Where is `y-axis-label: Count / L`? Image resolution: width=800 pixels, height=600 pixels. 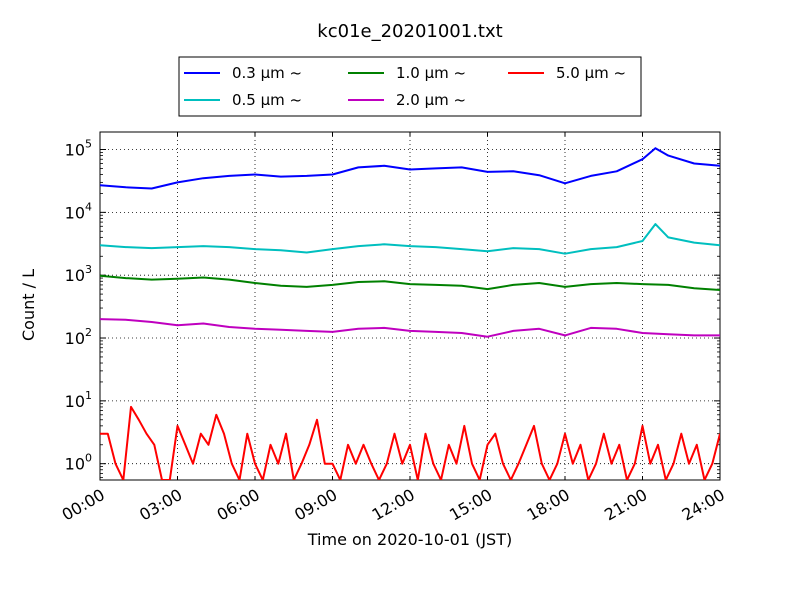 y-axis-label: Count / L is located at coordinates (28, 305).